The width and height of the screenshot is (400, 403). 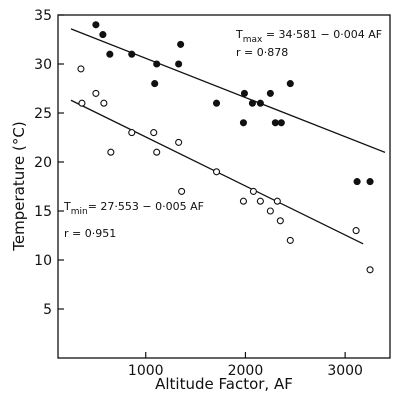 I want to click on tmax-equation-lead: T, so click(x=239, y=34).